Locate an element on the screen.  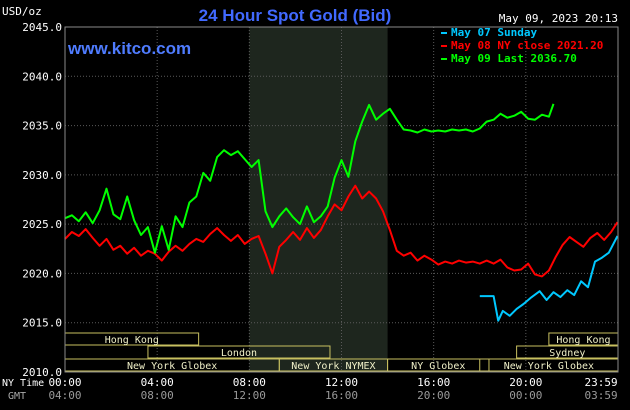
y-tick-label: 2030.0 is located at coordinates (42, 175).